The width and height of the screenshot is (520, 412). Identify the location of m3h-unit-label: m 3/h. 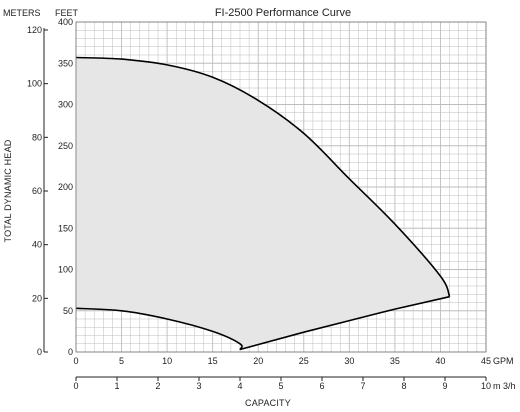
(504, 386).